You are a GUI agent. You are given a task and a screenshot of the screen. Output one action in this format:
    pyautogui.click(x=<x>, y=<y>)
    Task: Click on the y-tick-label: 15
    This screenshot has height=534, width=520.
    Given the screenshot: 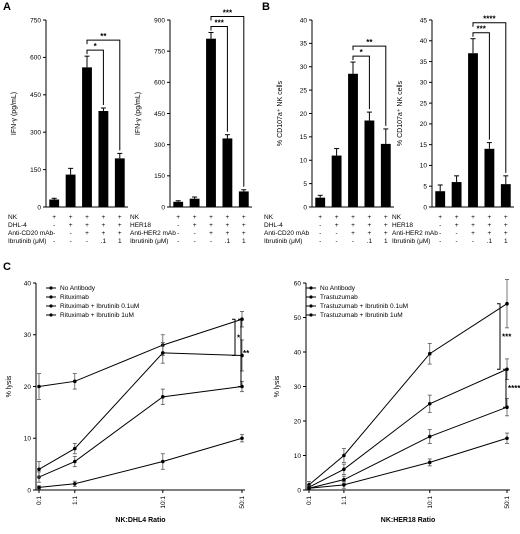 What is the action you would take?
    pyautogui.click(x=424, y=145)
    